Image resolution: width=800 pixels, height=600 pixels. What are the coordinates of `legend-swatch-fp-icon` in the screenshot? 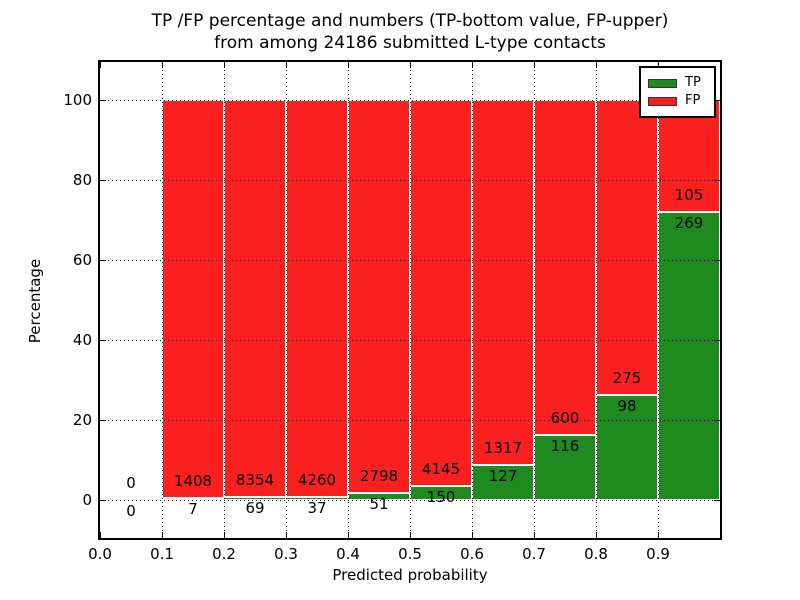 It's located at (662, 101).